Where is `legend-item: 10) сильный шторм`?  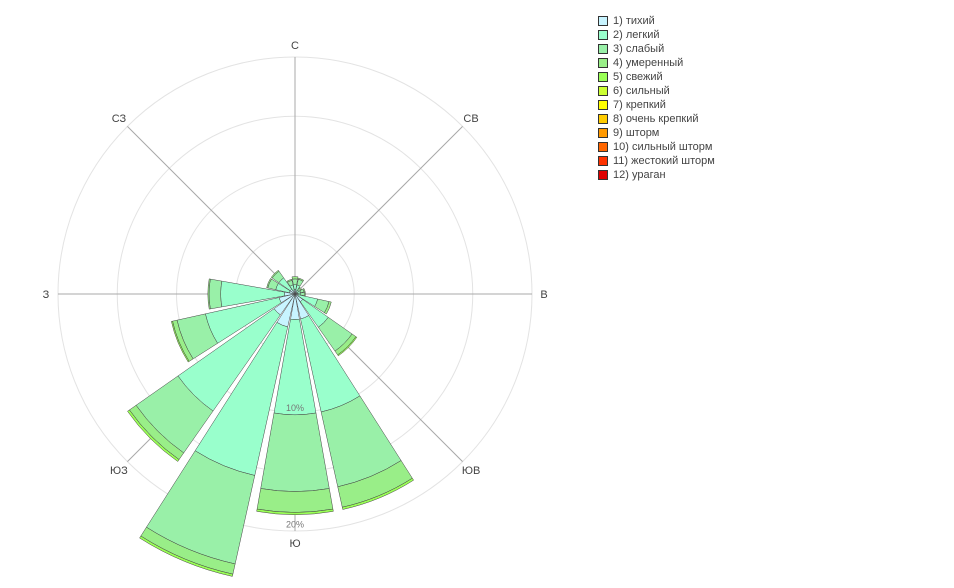 legend-item: 10) сильный шторм is located at coordinates (656, 147).